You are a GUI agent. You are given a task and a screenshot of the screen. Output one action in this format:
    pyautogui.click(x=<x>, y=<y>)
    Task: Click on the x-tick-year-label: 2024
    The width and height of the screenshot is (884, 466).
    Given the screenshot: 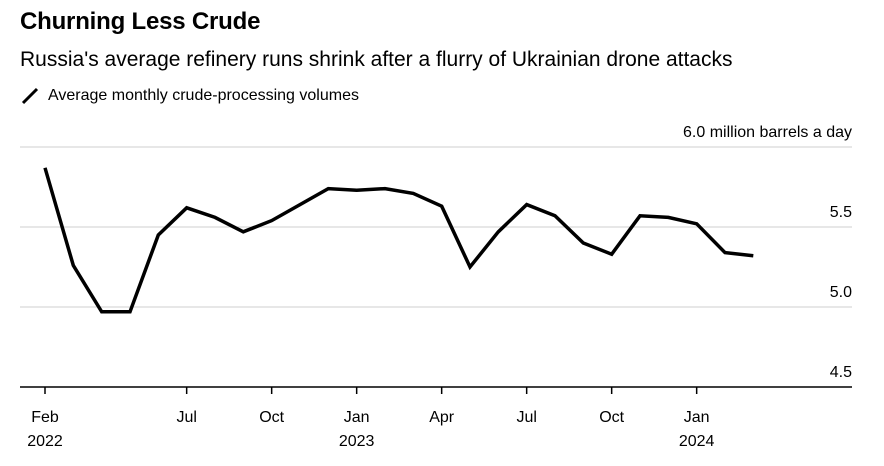 What is the action you would take?
    pyautogui.click(x=697, y=441)
    